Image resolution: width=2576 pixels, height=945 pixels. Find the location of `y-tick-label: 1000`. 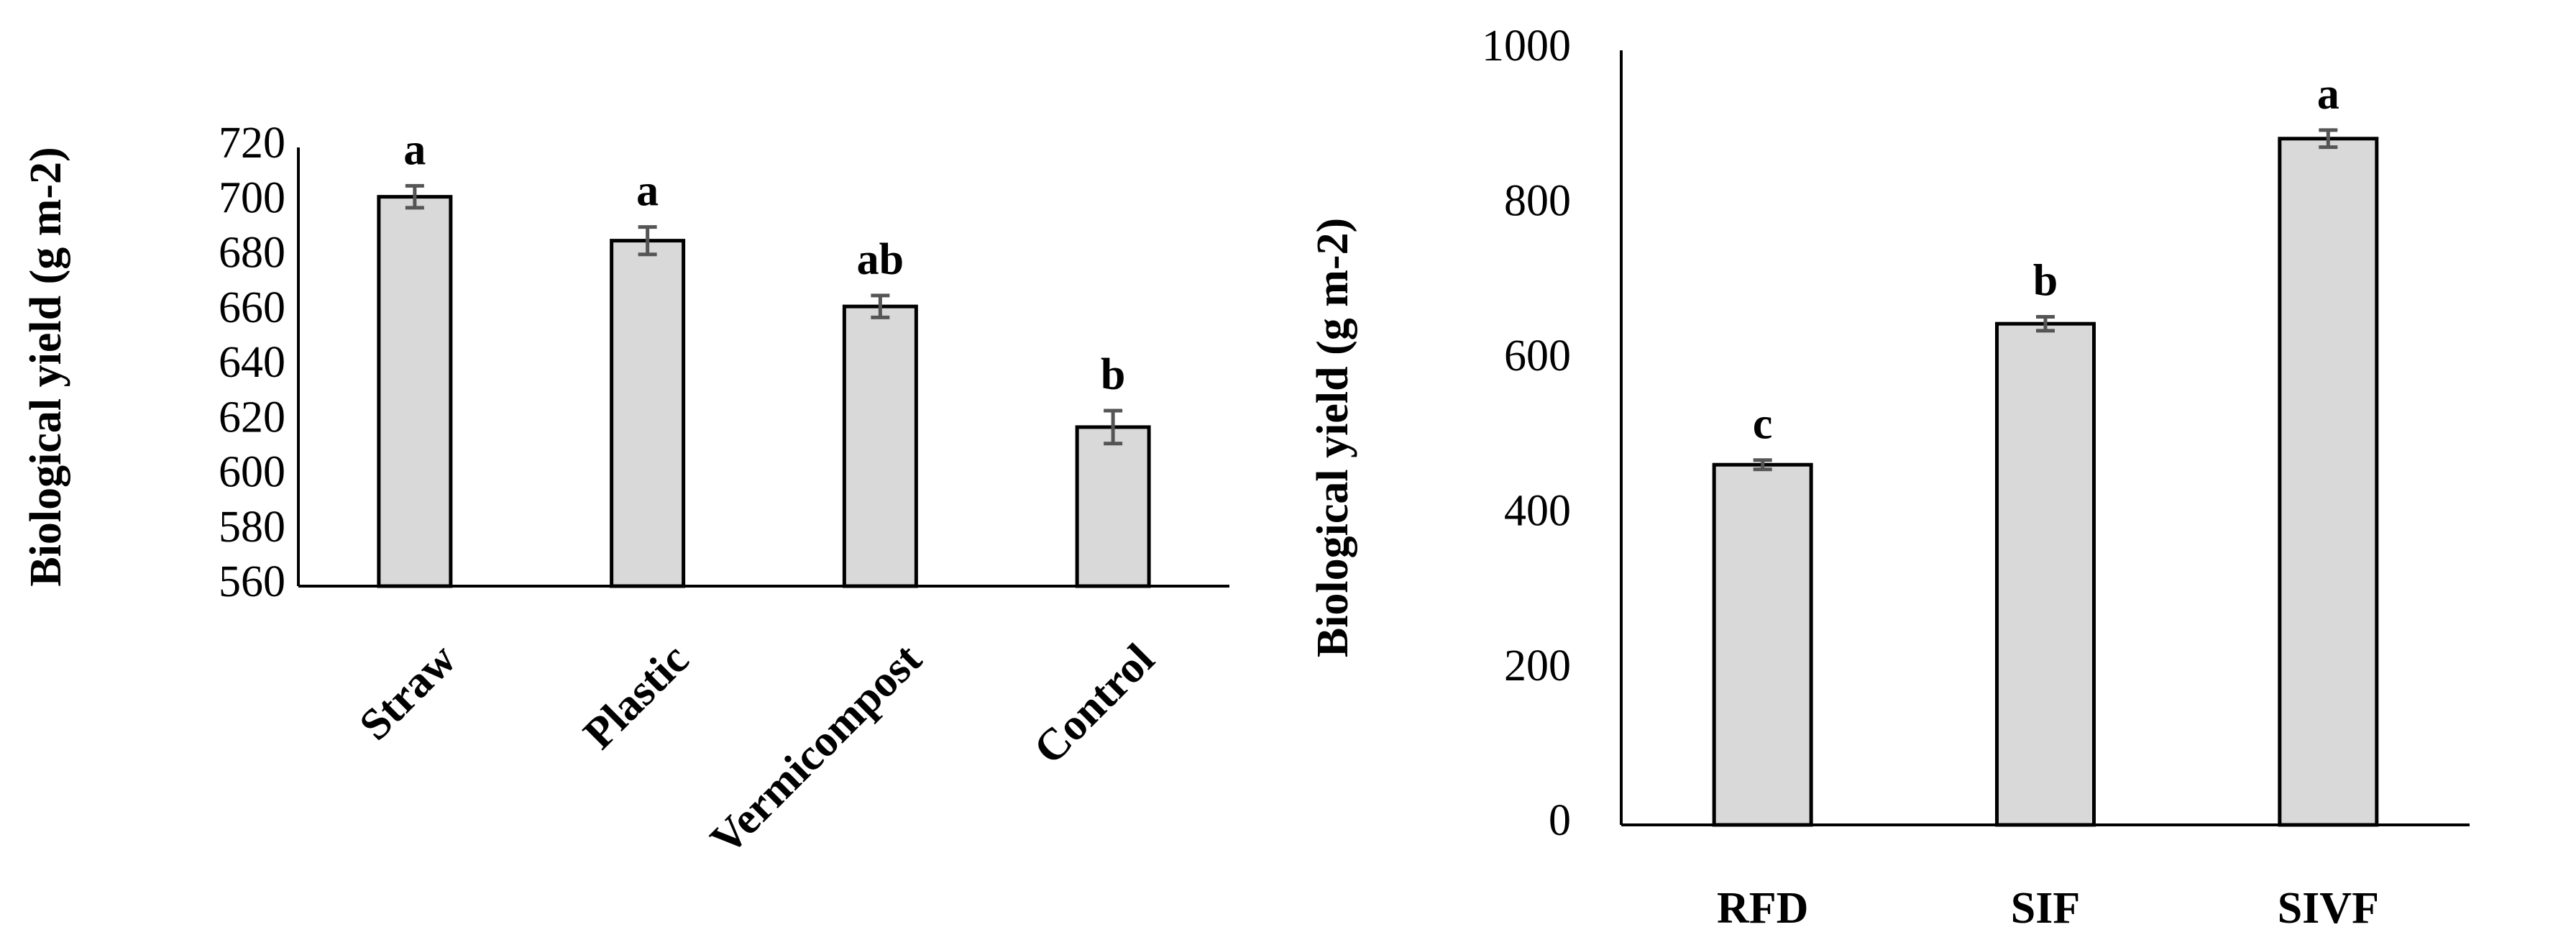

y-tick-label: 1000 is located at coordinates (1526, 46).